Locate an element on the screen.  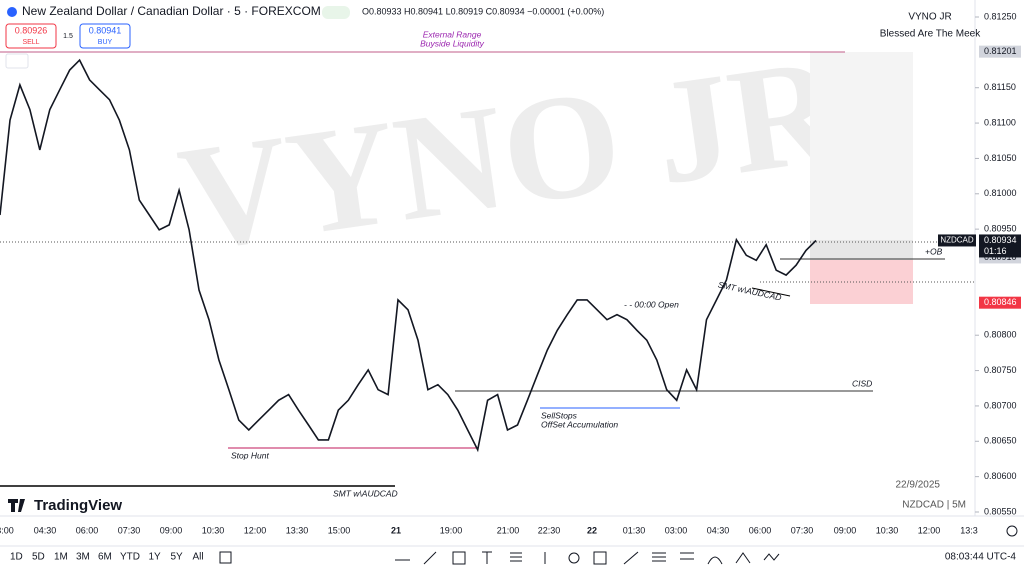
range-button: All is located at coordinates (198, 557).